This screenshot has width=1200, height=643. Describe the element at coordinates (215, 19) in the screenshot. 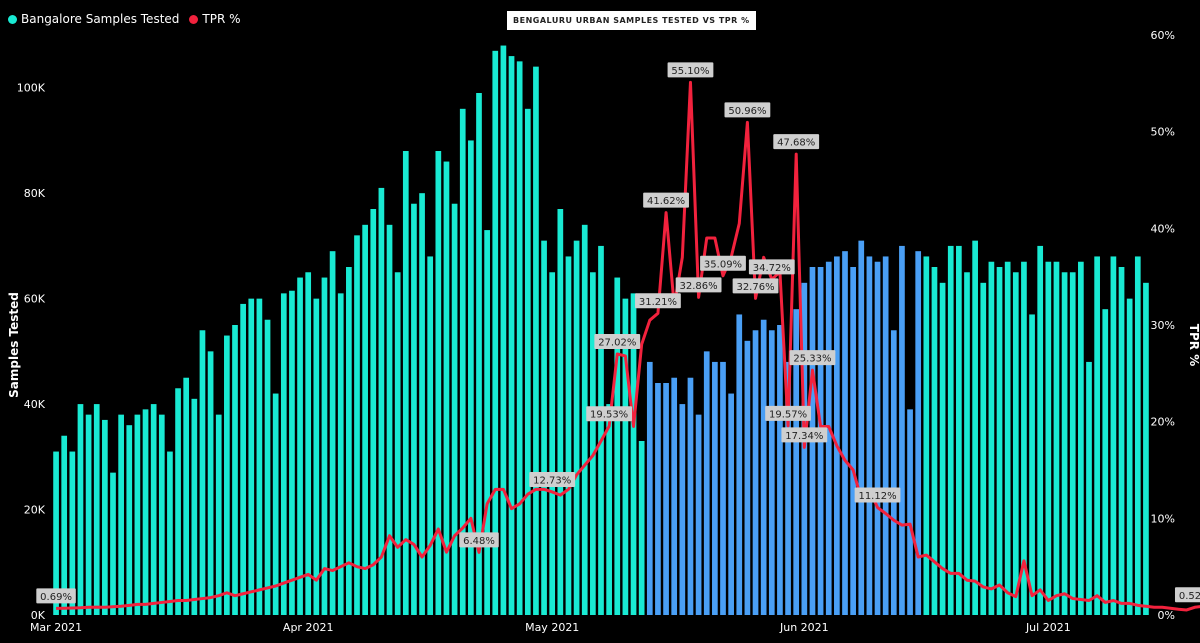

I see `legend-item-tpr: TPR %` at that location.